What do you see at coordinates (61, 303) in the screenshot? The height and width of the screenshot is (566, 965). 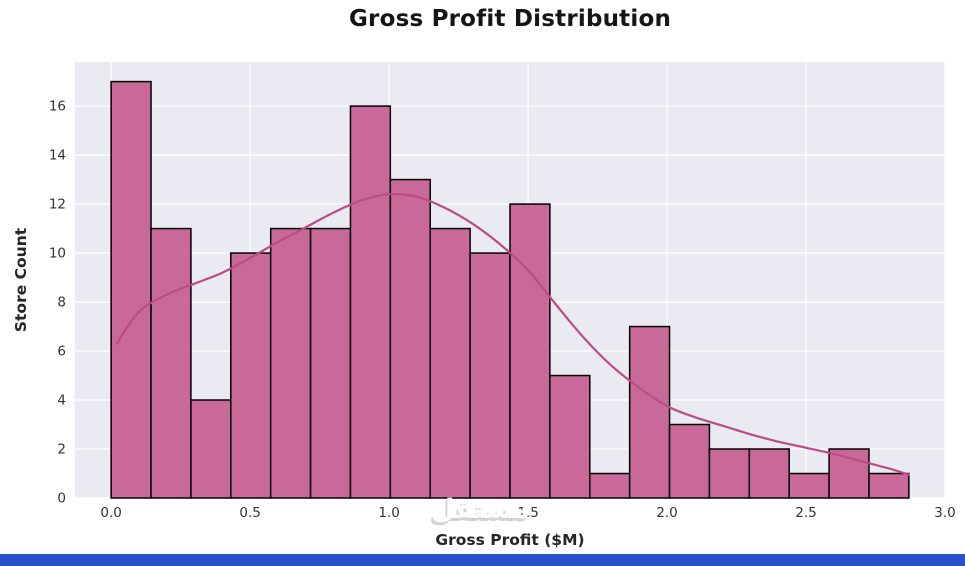 I see `y-tick-label: 8` at bounding box center [61, 303].